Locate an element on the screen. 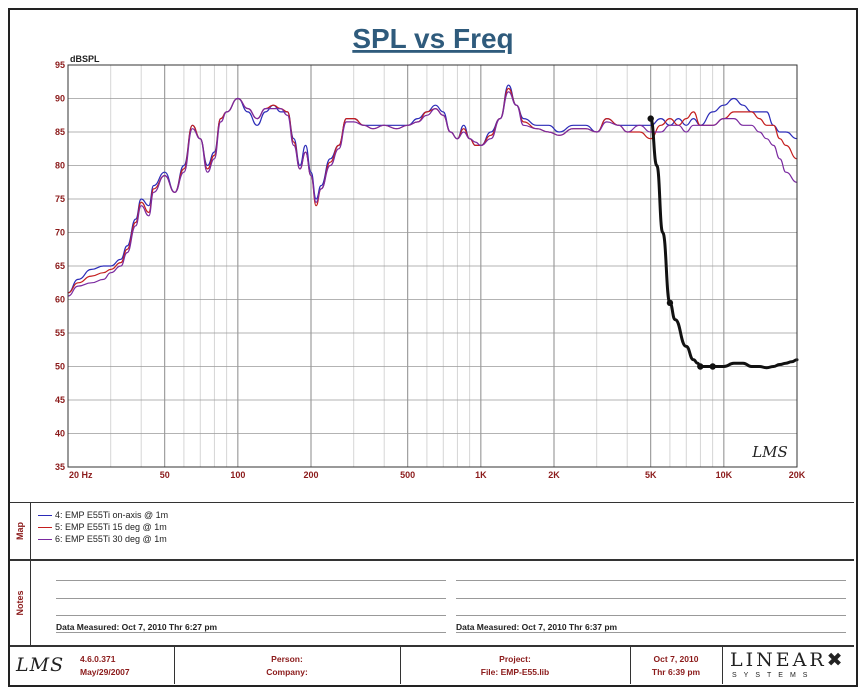 The image size is (867, 693). x-tick-label: 50 is located at coordinates (165, 475).